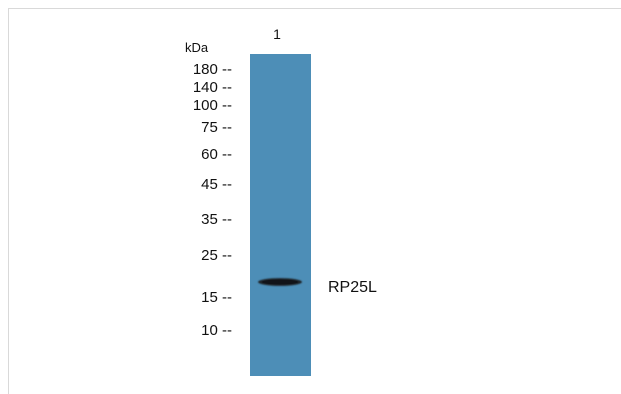 The width and height of the screenshot is (621, 394). Describe the element at coordinates (212, 105) in the screenshot. I see `marker-label-100: 100 --` at that location.